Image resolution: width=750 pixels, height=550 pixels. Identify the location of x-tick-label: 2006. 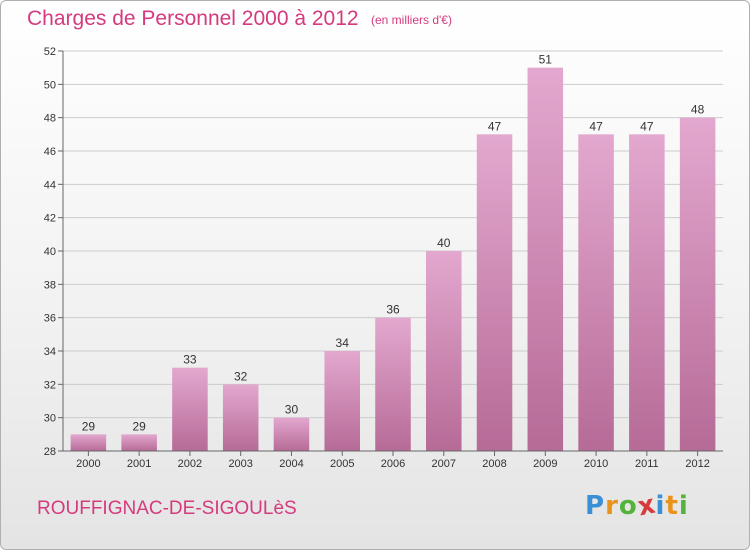
(393, 464).